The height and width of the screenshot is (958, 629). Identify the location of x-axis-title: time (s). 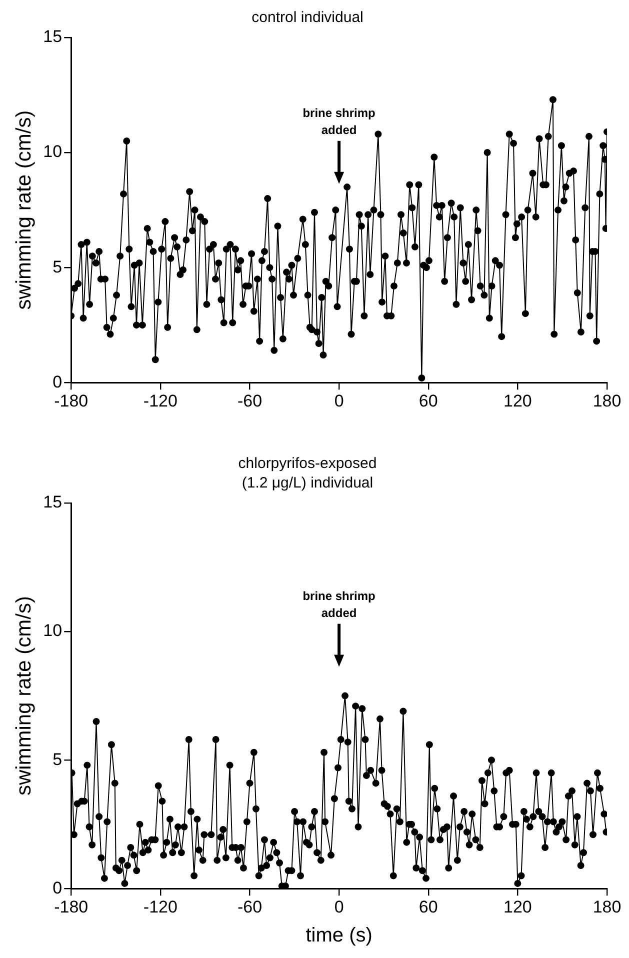
(339, 935).